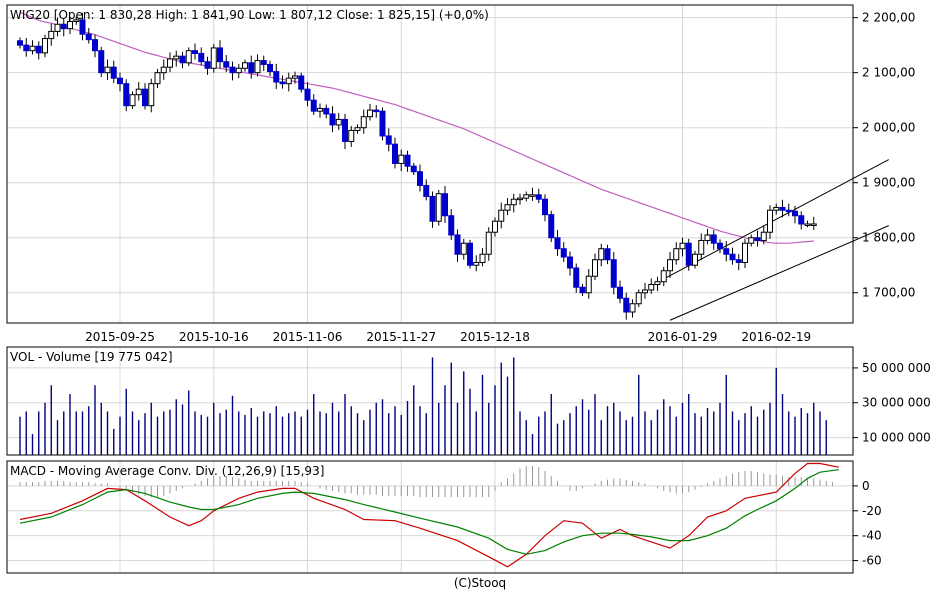 The width and height of the screenshot is (948, 597). I want to click on price-tick-label: 2 000,00, so click(888, 128).